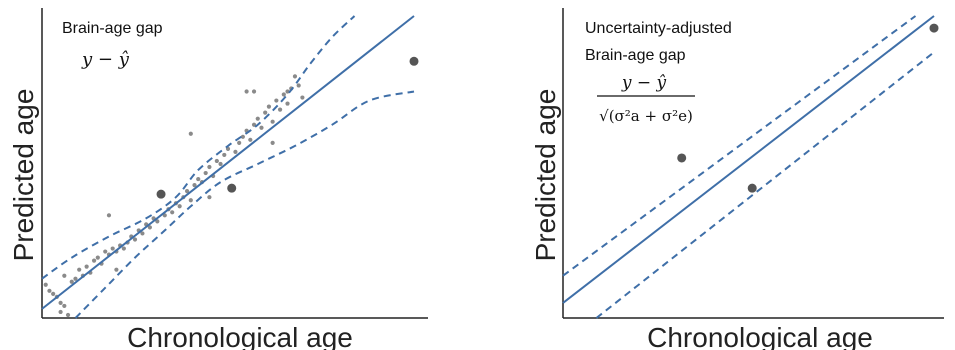 The height and width of the screenshot is (350, 955). What do you see at coordinates (112, 28) in the screenshot?
I see `left-annotation-title: Brain-age gap` at bounding box center [112, 28].